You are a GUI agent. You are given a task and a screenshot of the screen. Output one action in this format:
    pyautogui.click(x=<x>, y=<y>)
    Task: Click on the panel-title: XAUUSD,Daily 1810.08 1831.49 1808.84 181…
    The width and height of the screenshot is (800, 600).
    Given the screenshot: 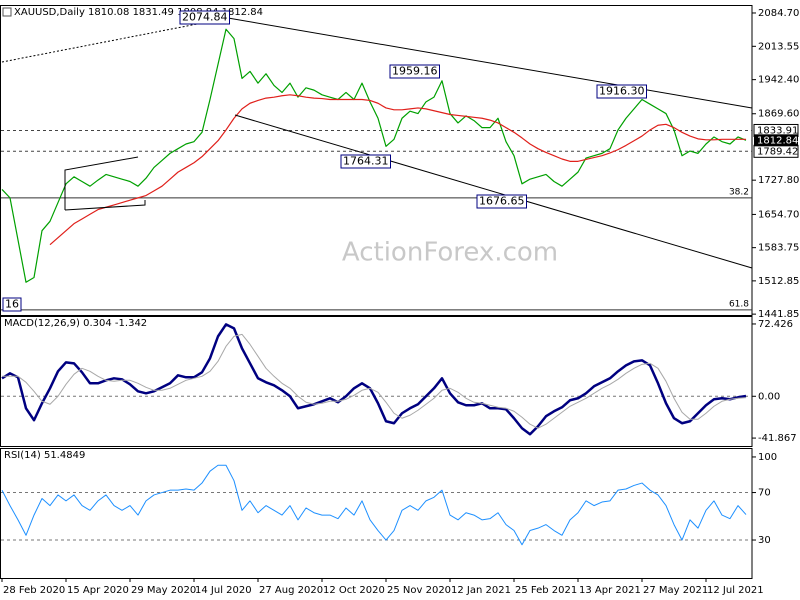 What is the action you would take?
    pyautogui.click(x=138, y=12)
    